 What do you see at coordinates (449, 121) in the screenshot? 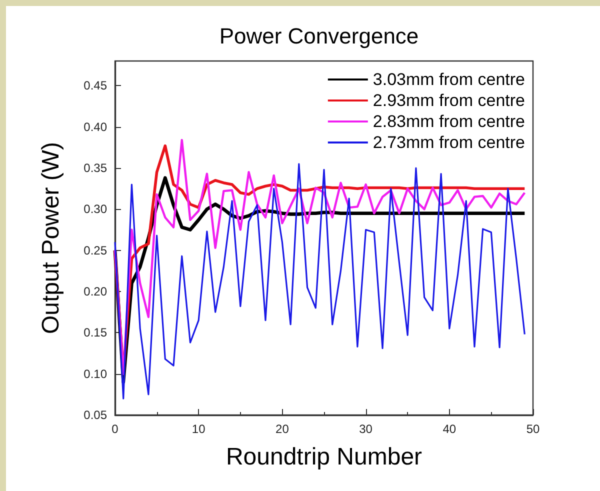
I see `legend-label: 2.83mm from centre` at bounding box center [449, 121].